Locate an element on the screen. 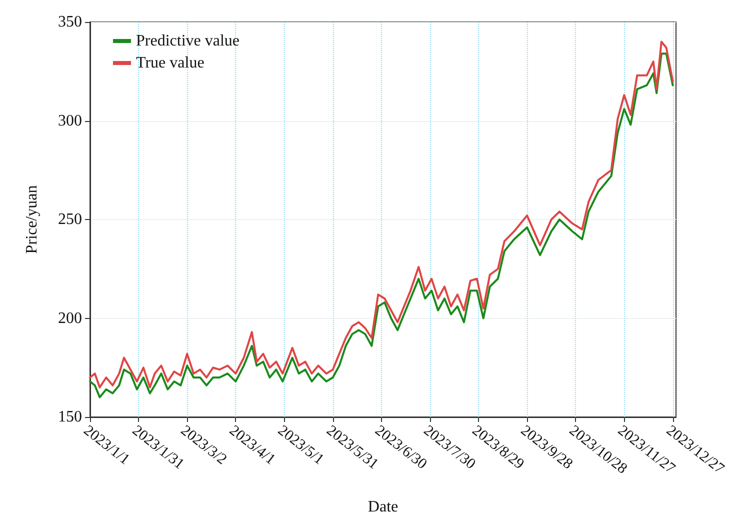 Image resolution: width=749 pixels, height=528 pixels. y-tick-label: 300 is located at coordinates (70, 121).